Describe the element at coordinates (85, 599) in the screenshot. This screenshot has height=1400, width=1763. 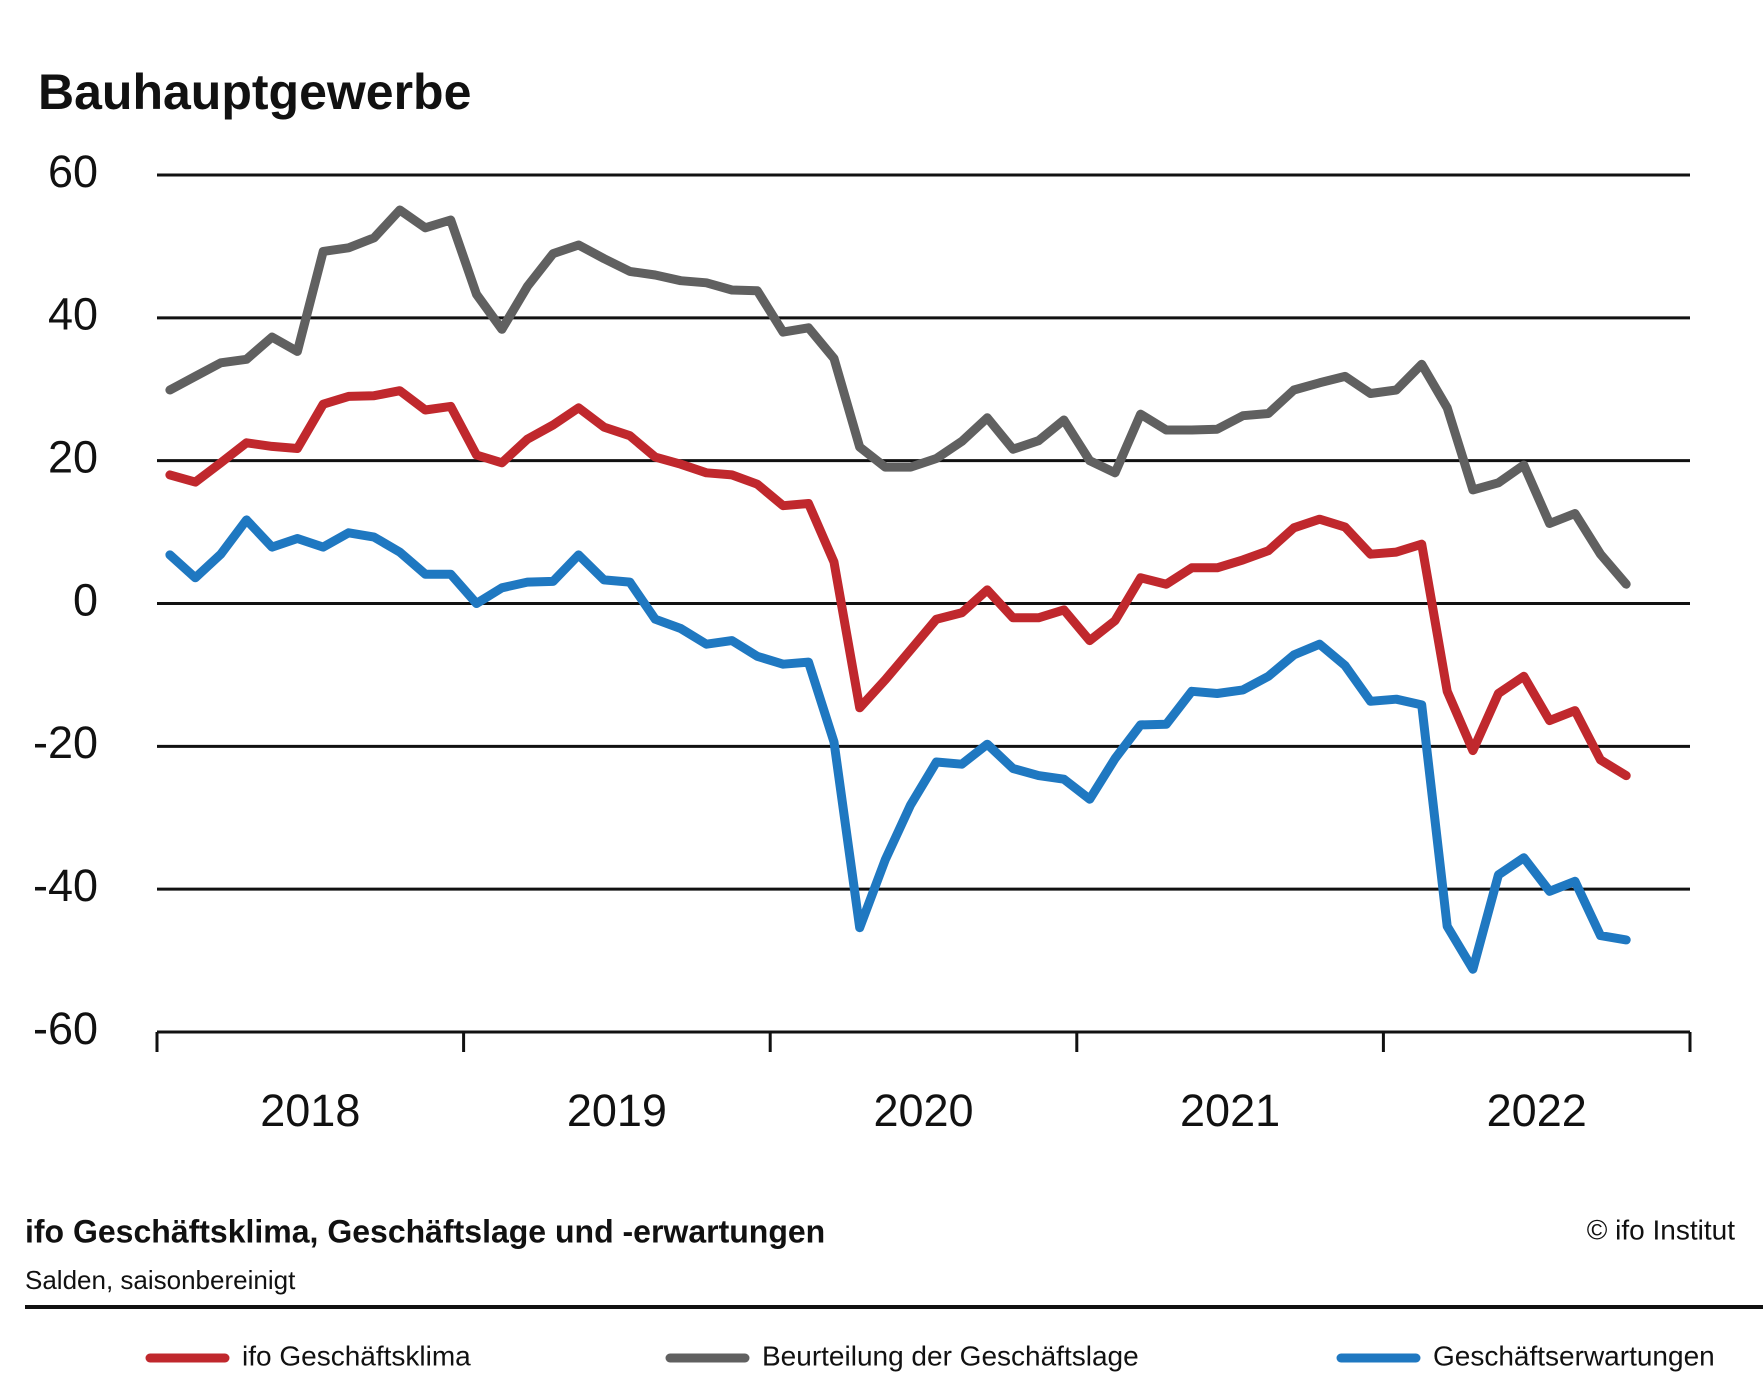
I see `y-tick-label: 0` at that location.